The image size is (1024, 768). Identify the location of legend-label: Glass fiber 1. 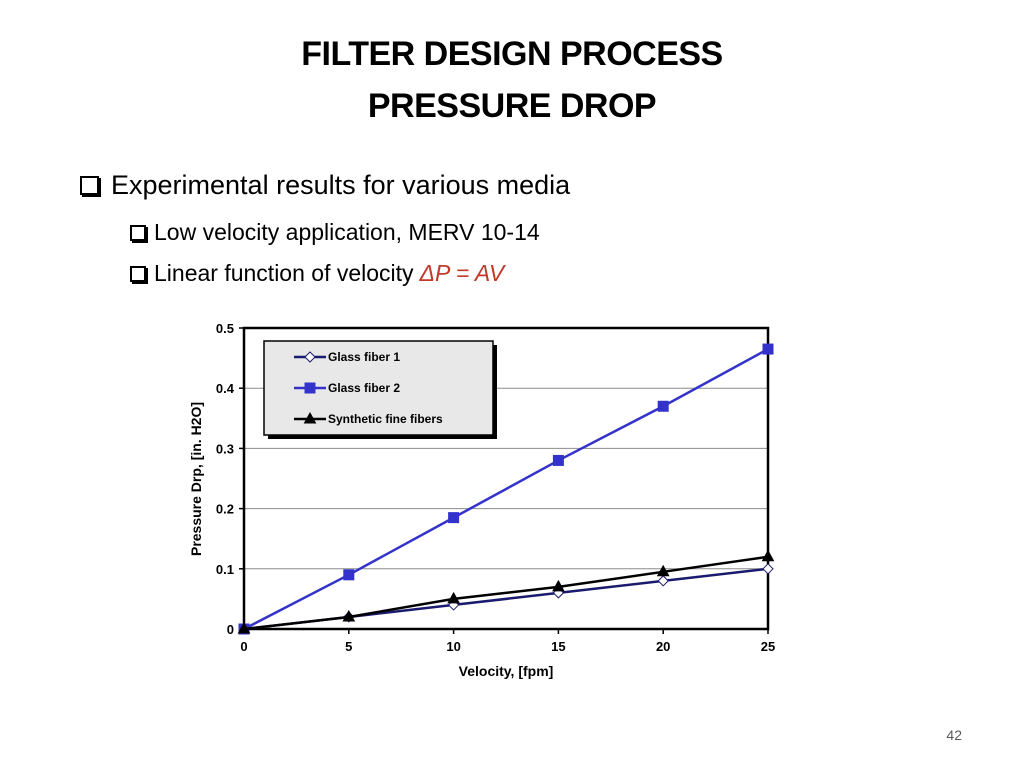
(364, 357).